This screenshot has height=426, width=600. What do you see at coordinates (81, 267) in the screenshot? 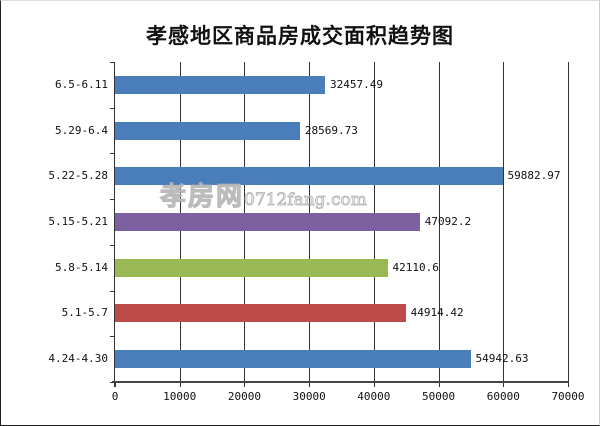
I see `category-label: 5.8-5.14` at bounding box center [81, 267].